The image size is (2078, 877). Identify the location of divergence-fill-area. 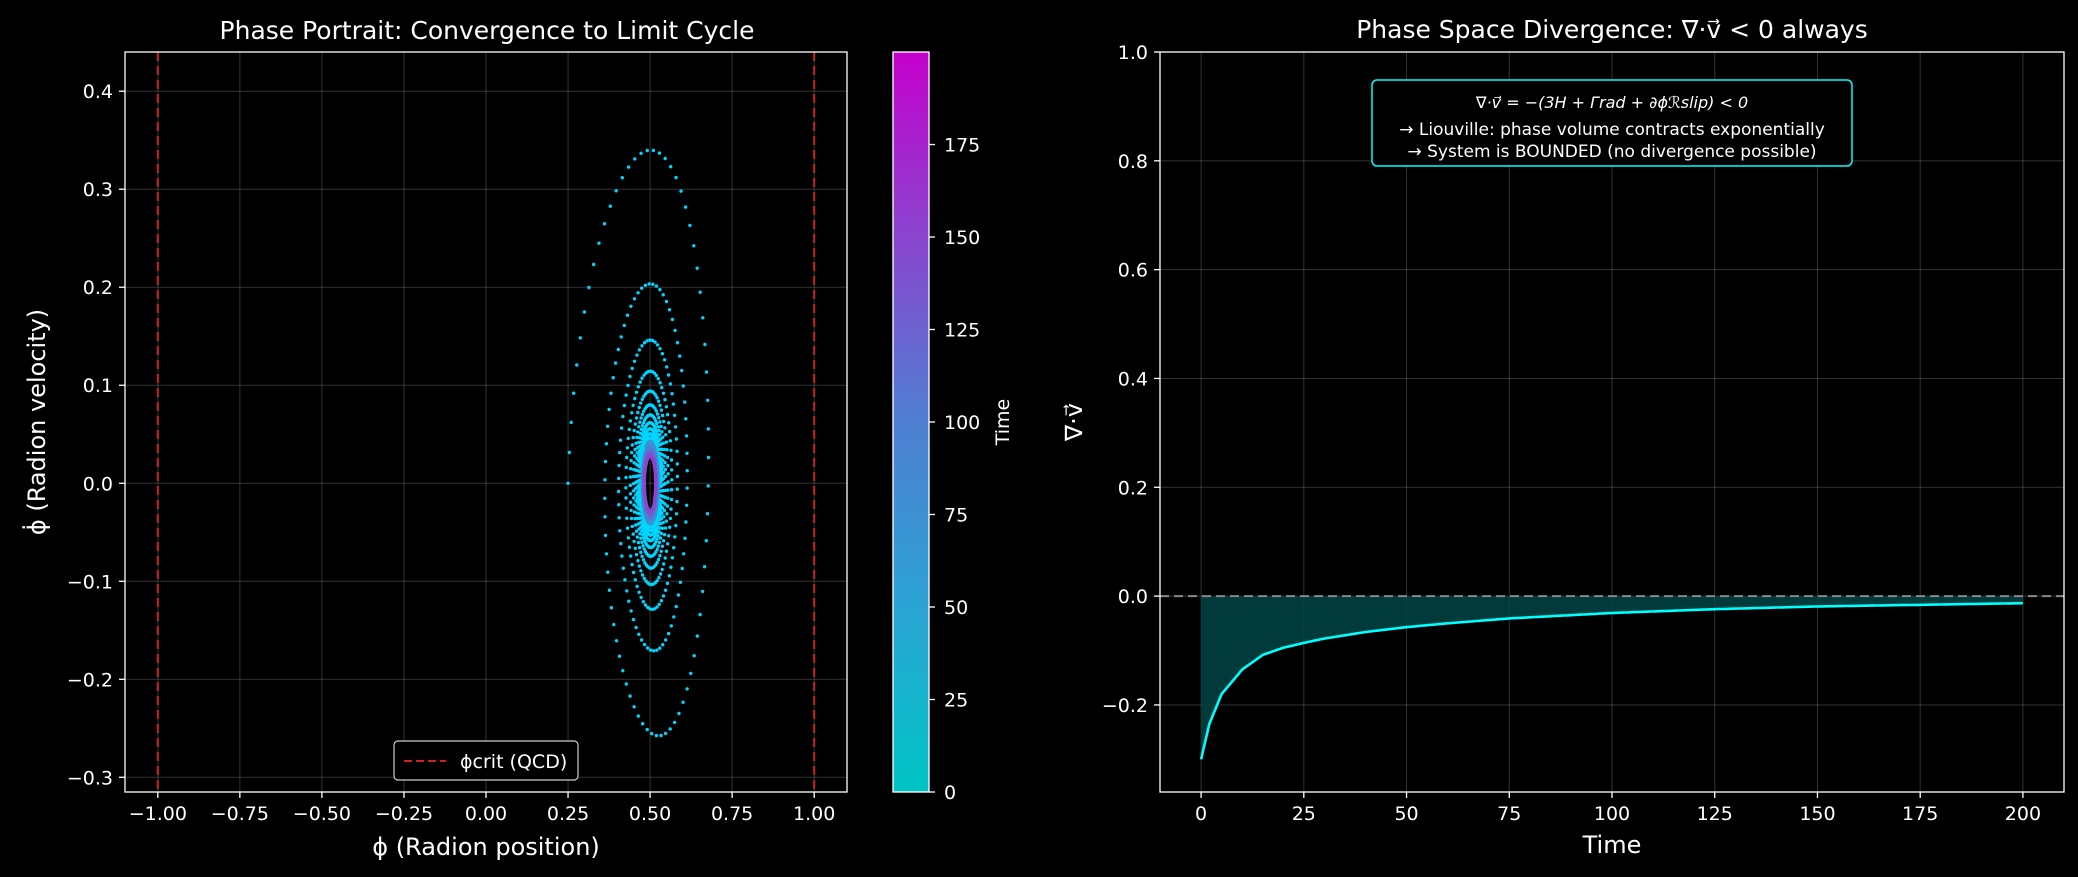
(1612, 678).